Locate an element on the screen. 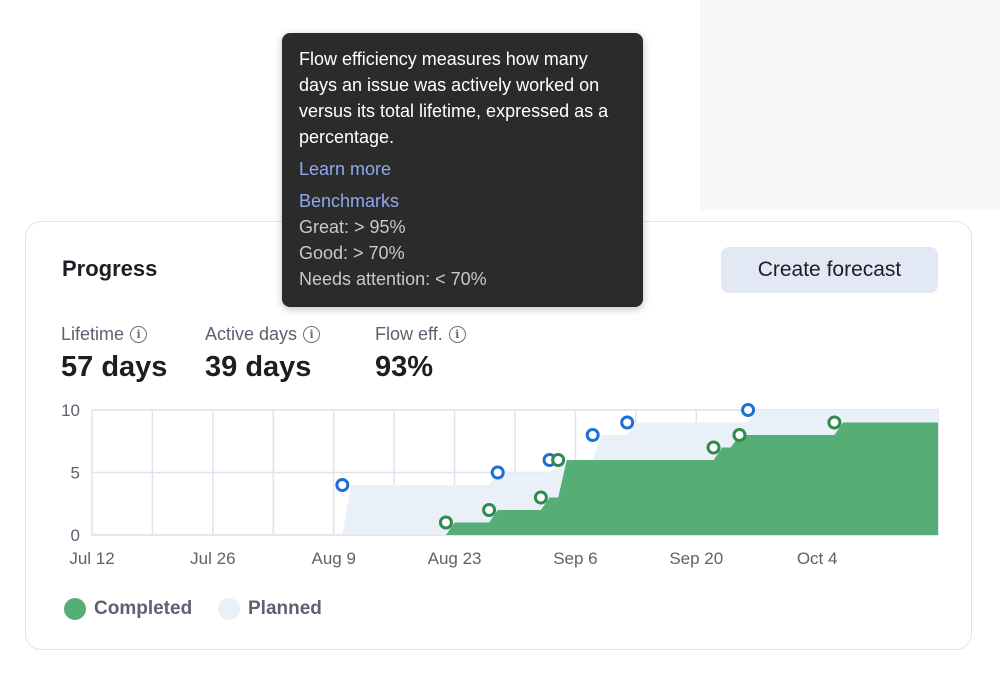 The width and height of the screenshot is (1000, 688). x-tick-label: Jul 12 is located at coordinates (91, 558).